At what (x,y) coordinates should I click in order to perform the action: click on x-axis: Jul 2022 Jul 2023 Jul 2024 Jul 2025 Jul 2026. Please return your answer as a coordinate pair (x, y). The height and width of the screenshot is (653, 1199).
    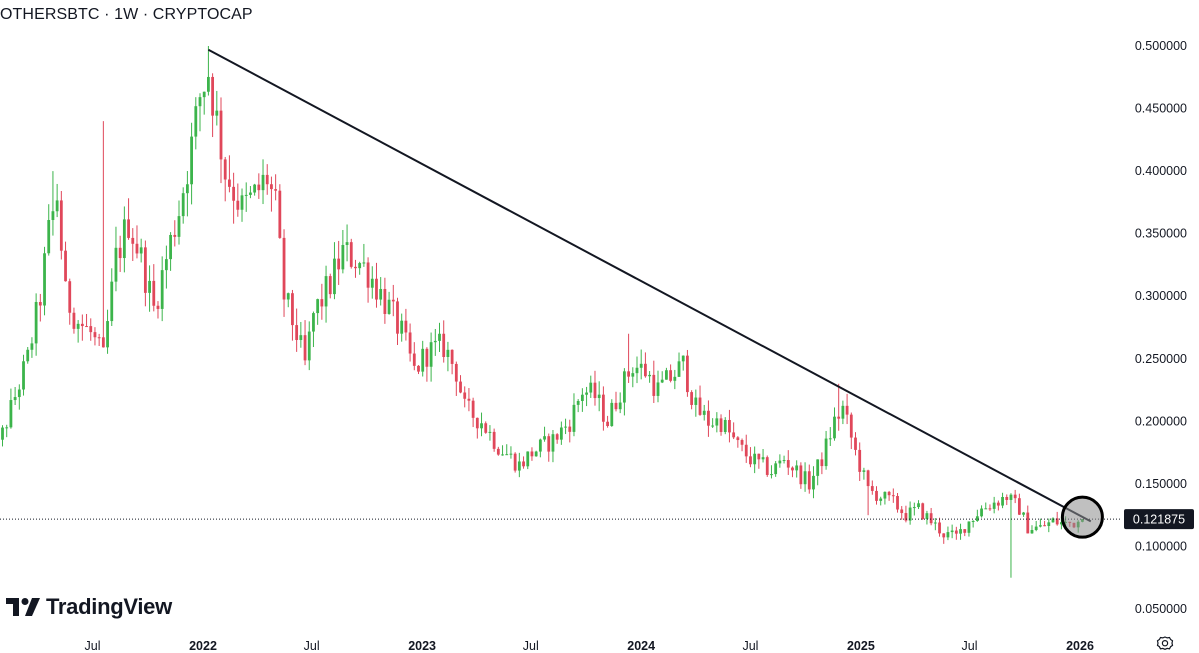
    Looking at the image, I should click on (589, 646).